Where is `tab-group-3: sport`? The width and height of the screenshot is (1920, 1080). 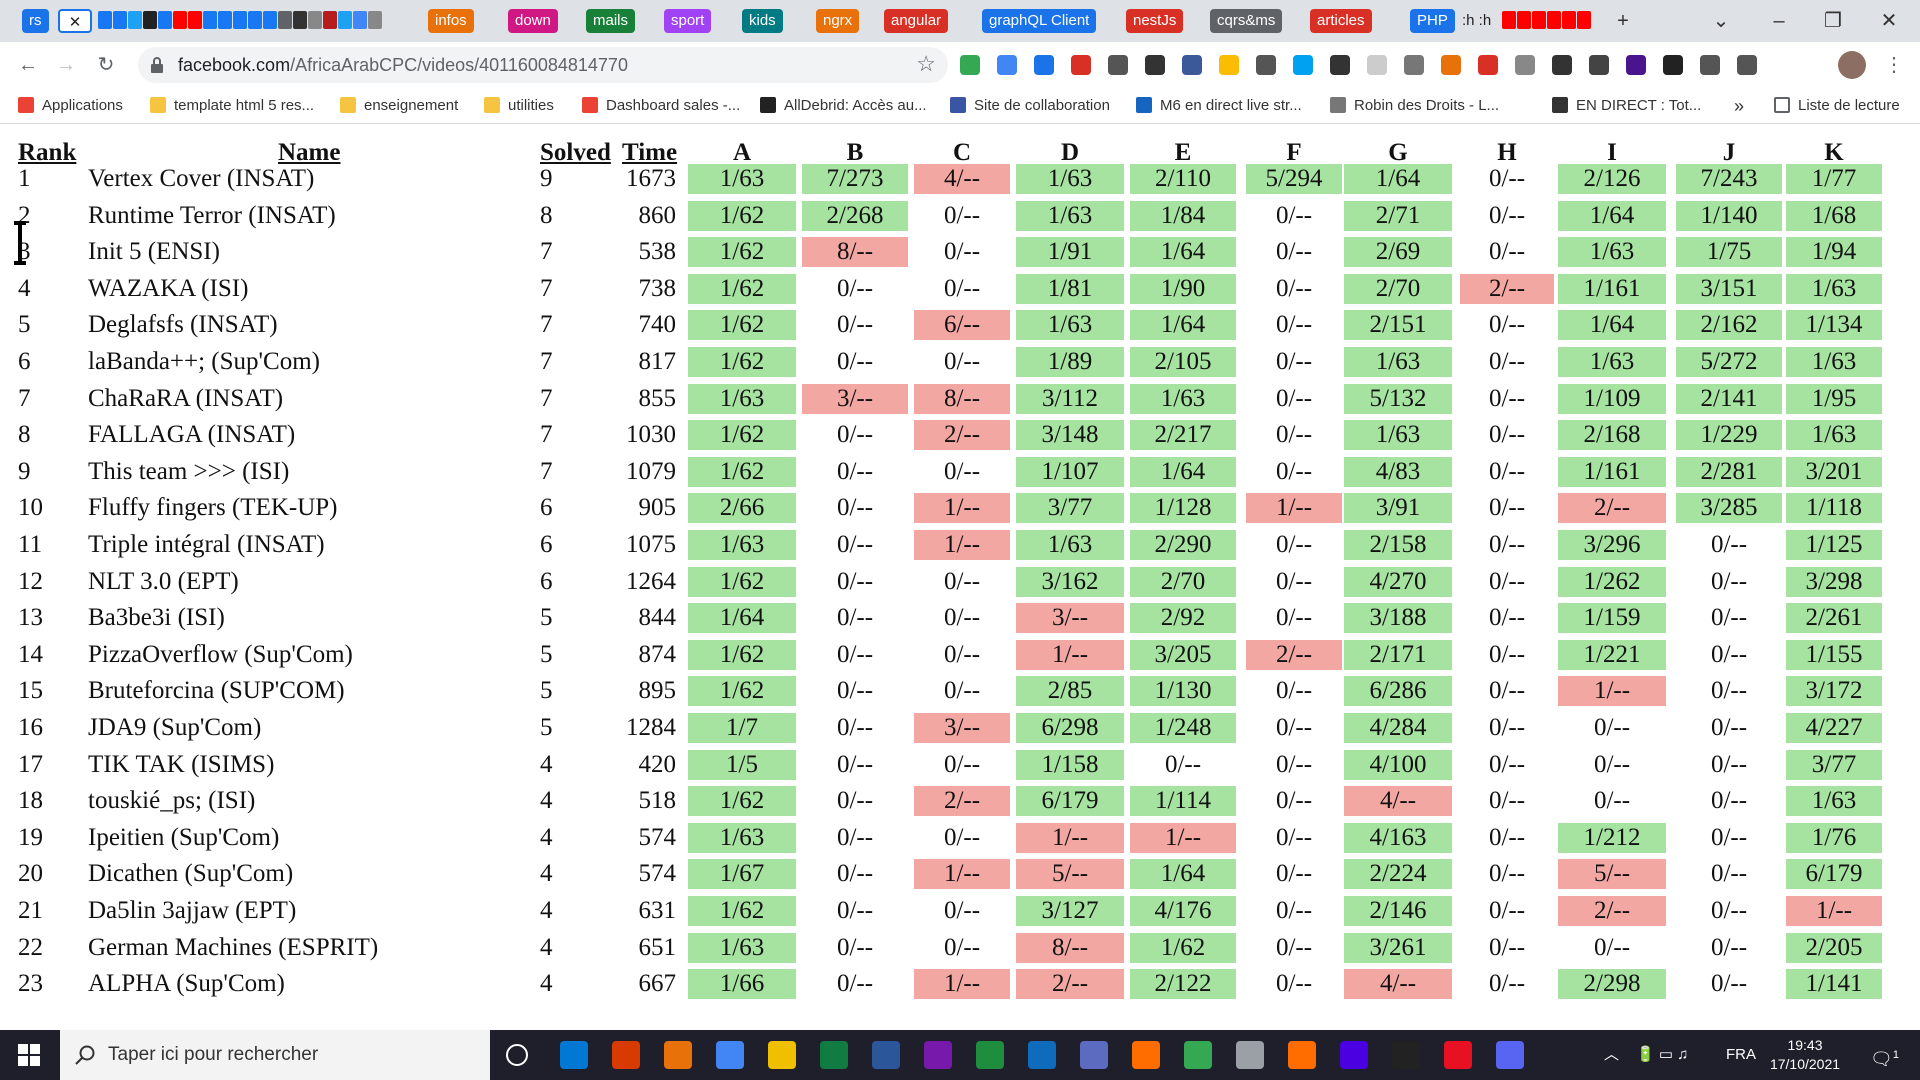
tab-group-3: sport is located at coordinates (688, 21).